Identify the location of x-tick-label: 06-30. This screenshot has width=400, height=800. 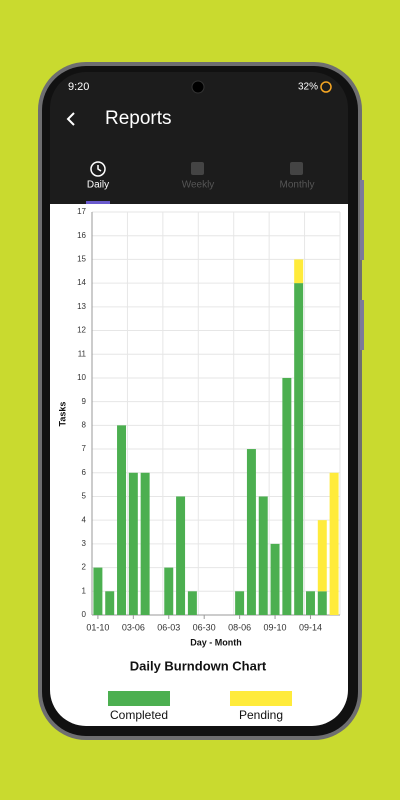
(204, 627).